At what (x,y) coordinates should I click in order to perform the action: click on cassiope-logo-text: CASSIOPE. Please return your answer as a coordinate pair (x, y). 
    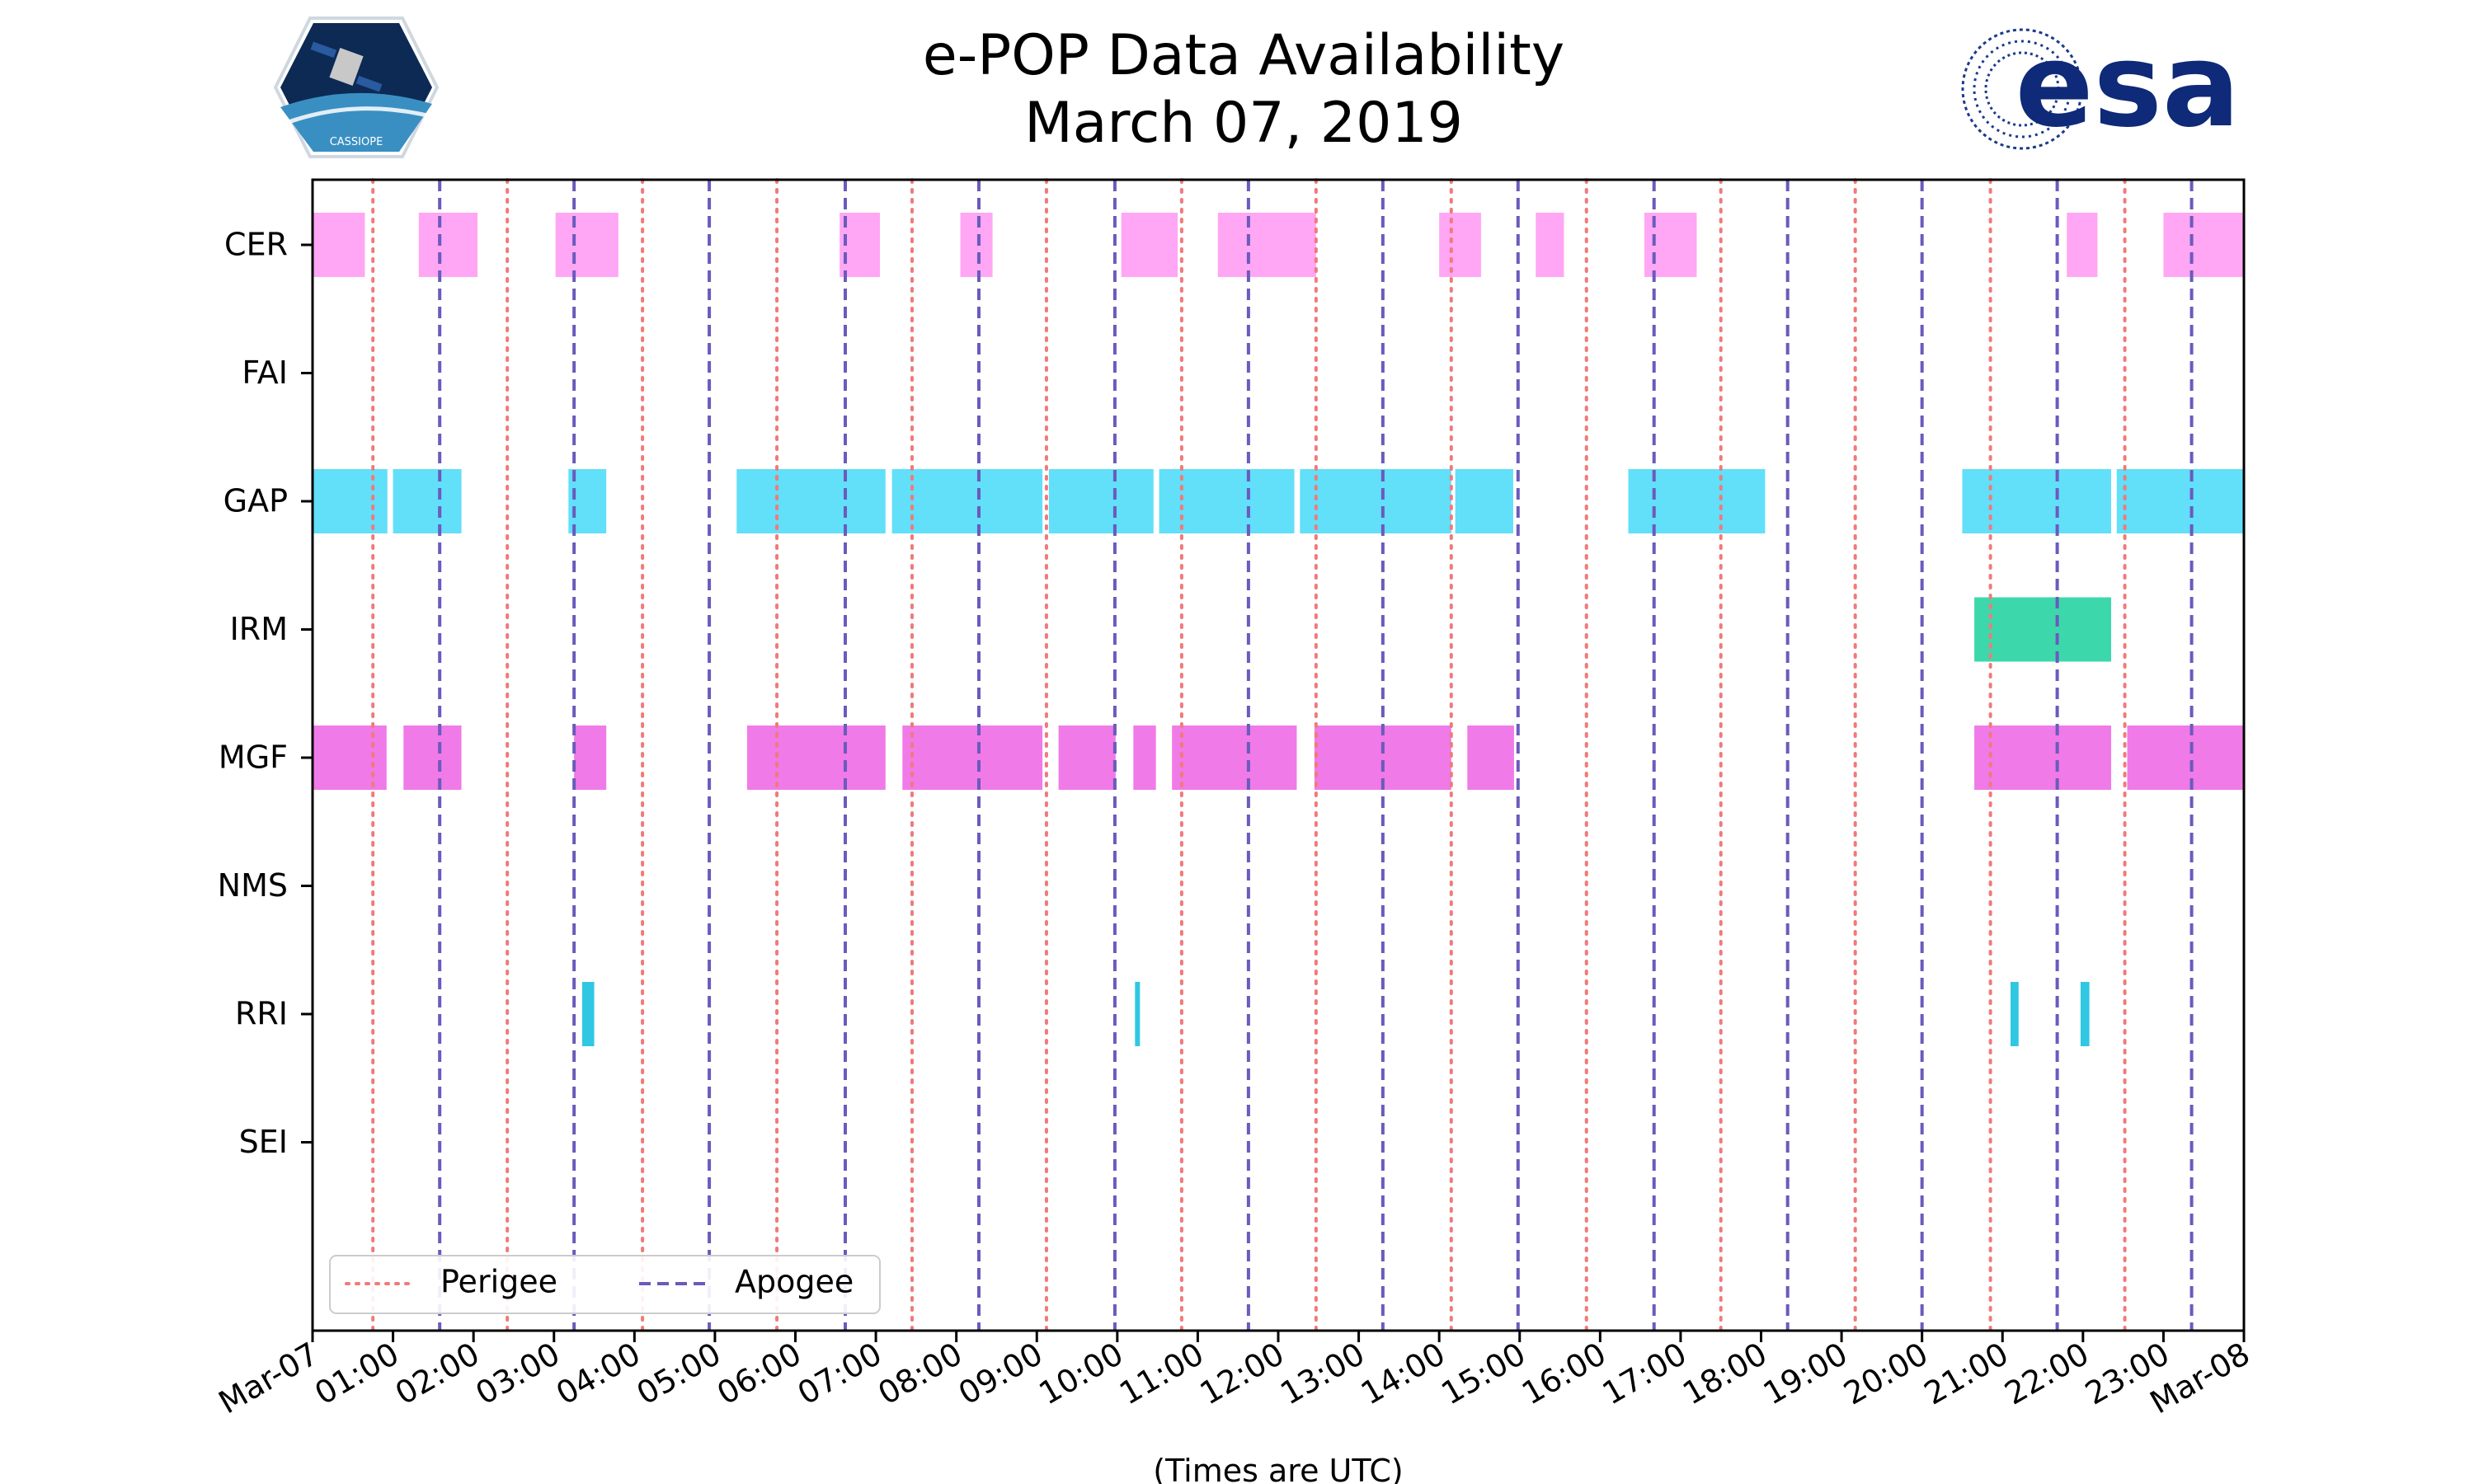
    Looking at the image, I should click on (356, 142).